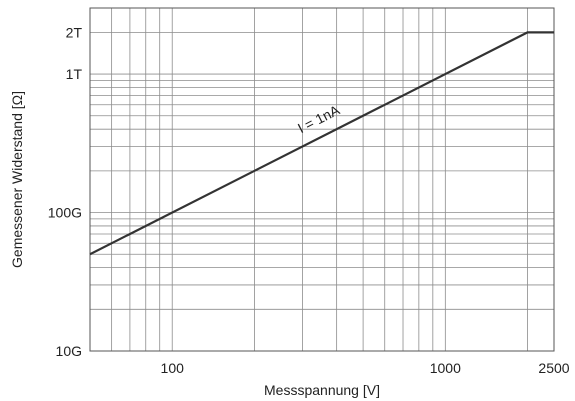 The image size is (575, 401). What do you see at coordinates (322, 390) in the screenshot?
I see `x-axis-label: Messspannung [V]` at bounding box center [322, 390].